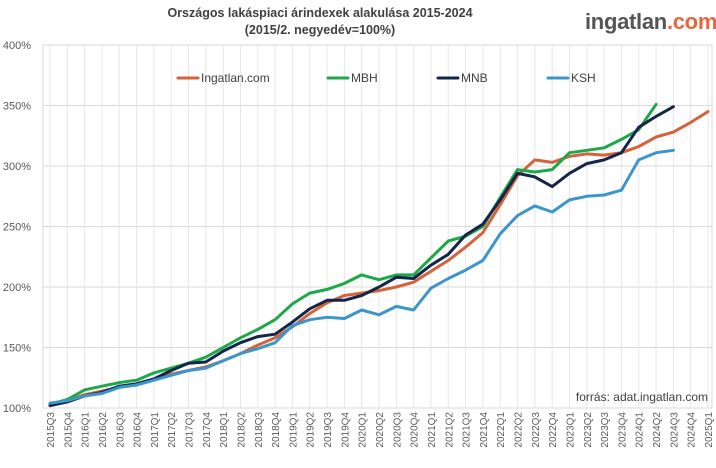 The image size is (716, 468). Describe the element at coordinates (68, 430) in the screenshot. I see `x-tick-label: 2015Q4` at that location.